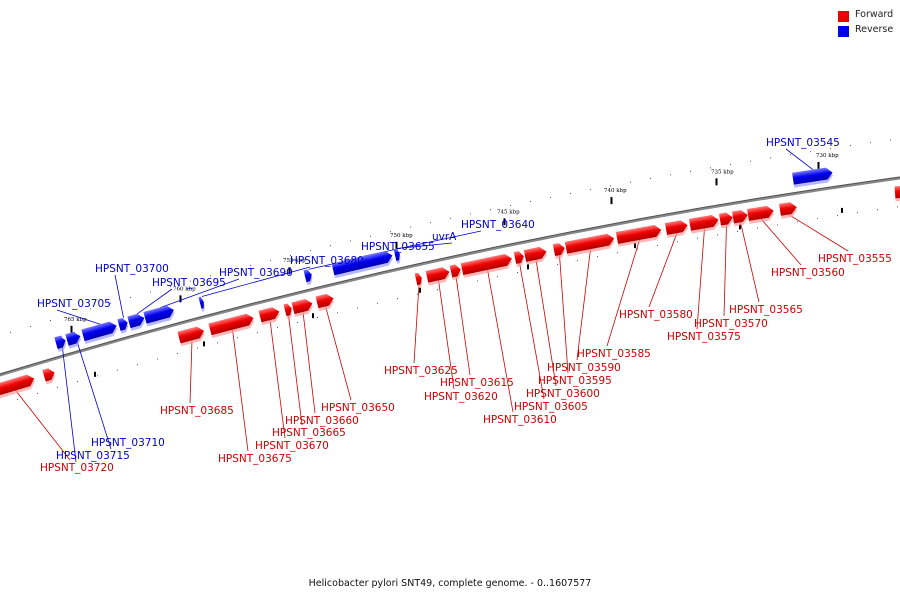 Image resolution: width=900 pixels, height=600 pixels. I want to click on gene-feature-hpsnt-03615-body, so click(455, 271).